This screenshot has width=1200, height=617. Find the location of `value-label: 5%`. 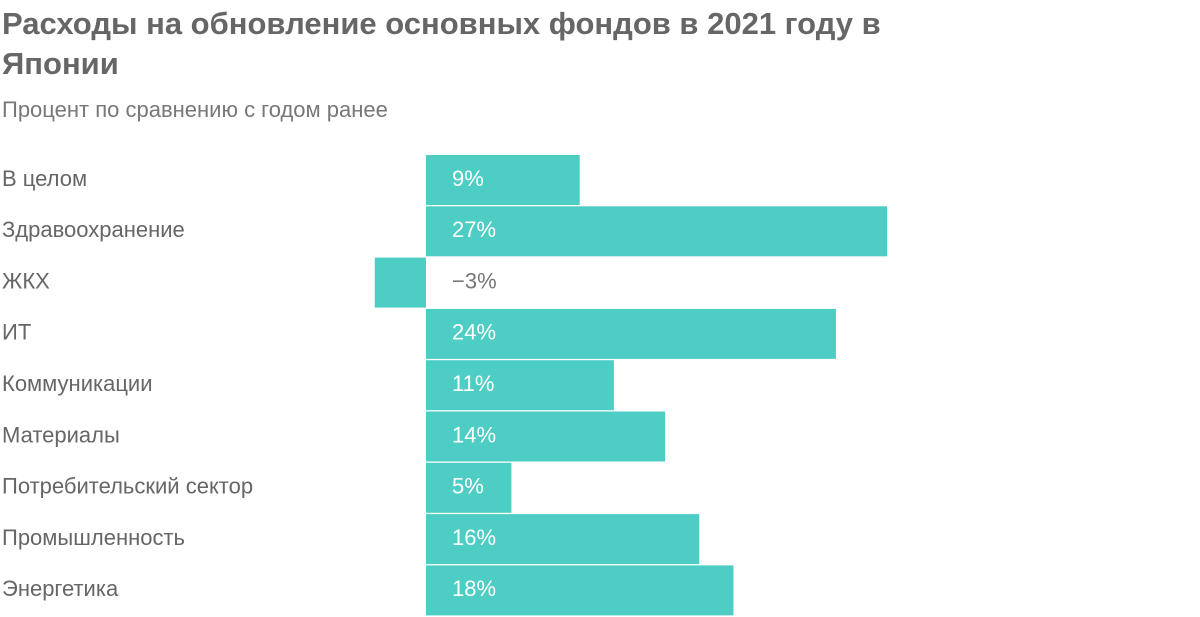

value-label: 5% is located at coordinates (468, 486).